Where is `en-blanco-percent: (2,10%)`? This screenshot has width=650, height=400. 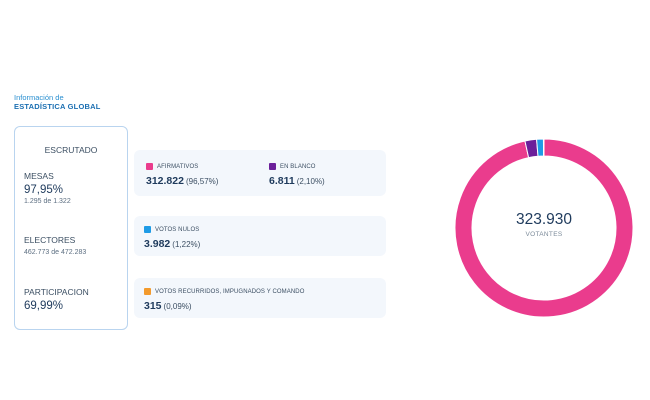
en-blanco-percent: (2,10%) is located at coordinates (310, 181).